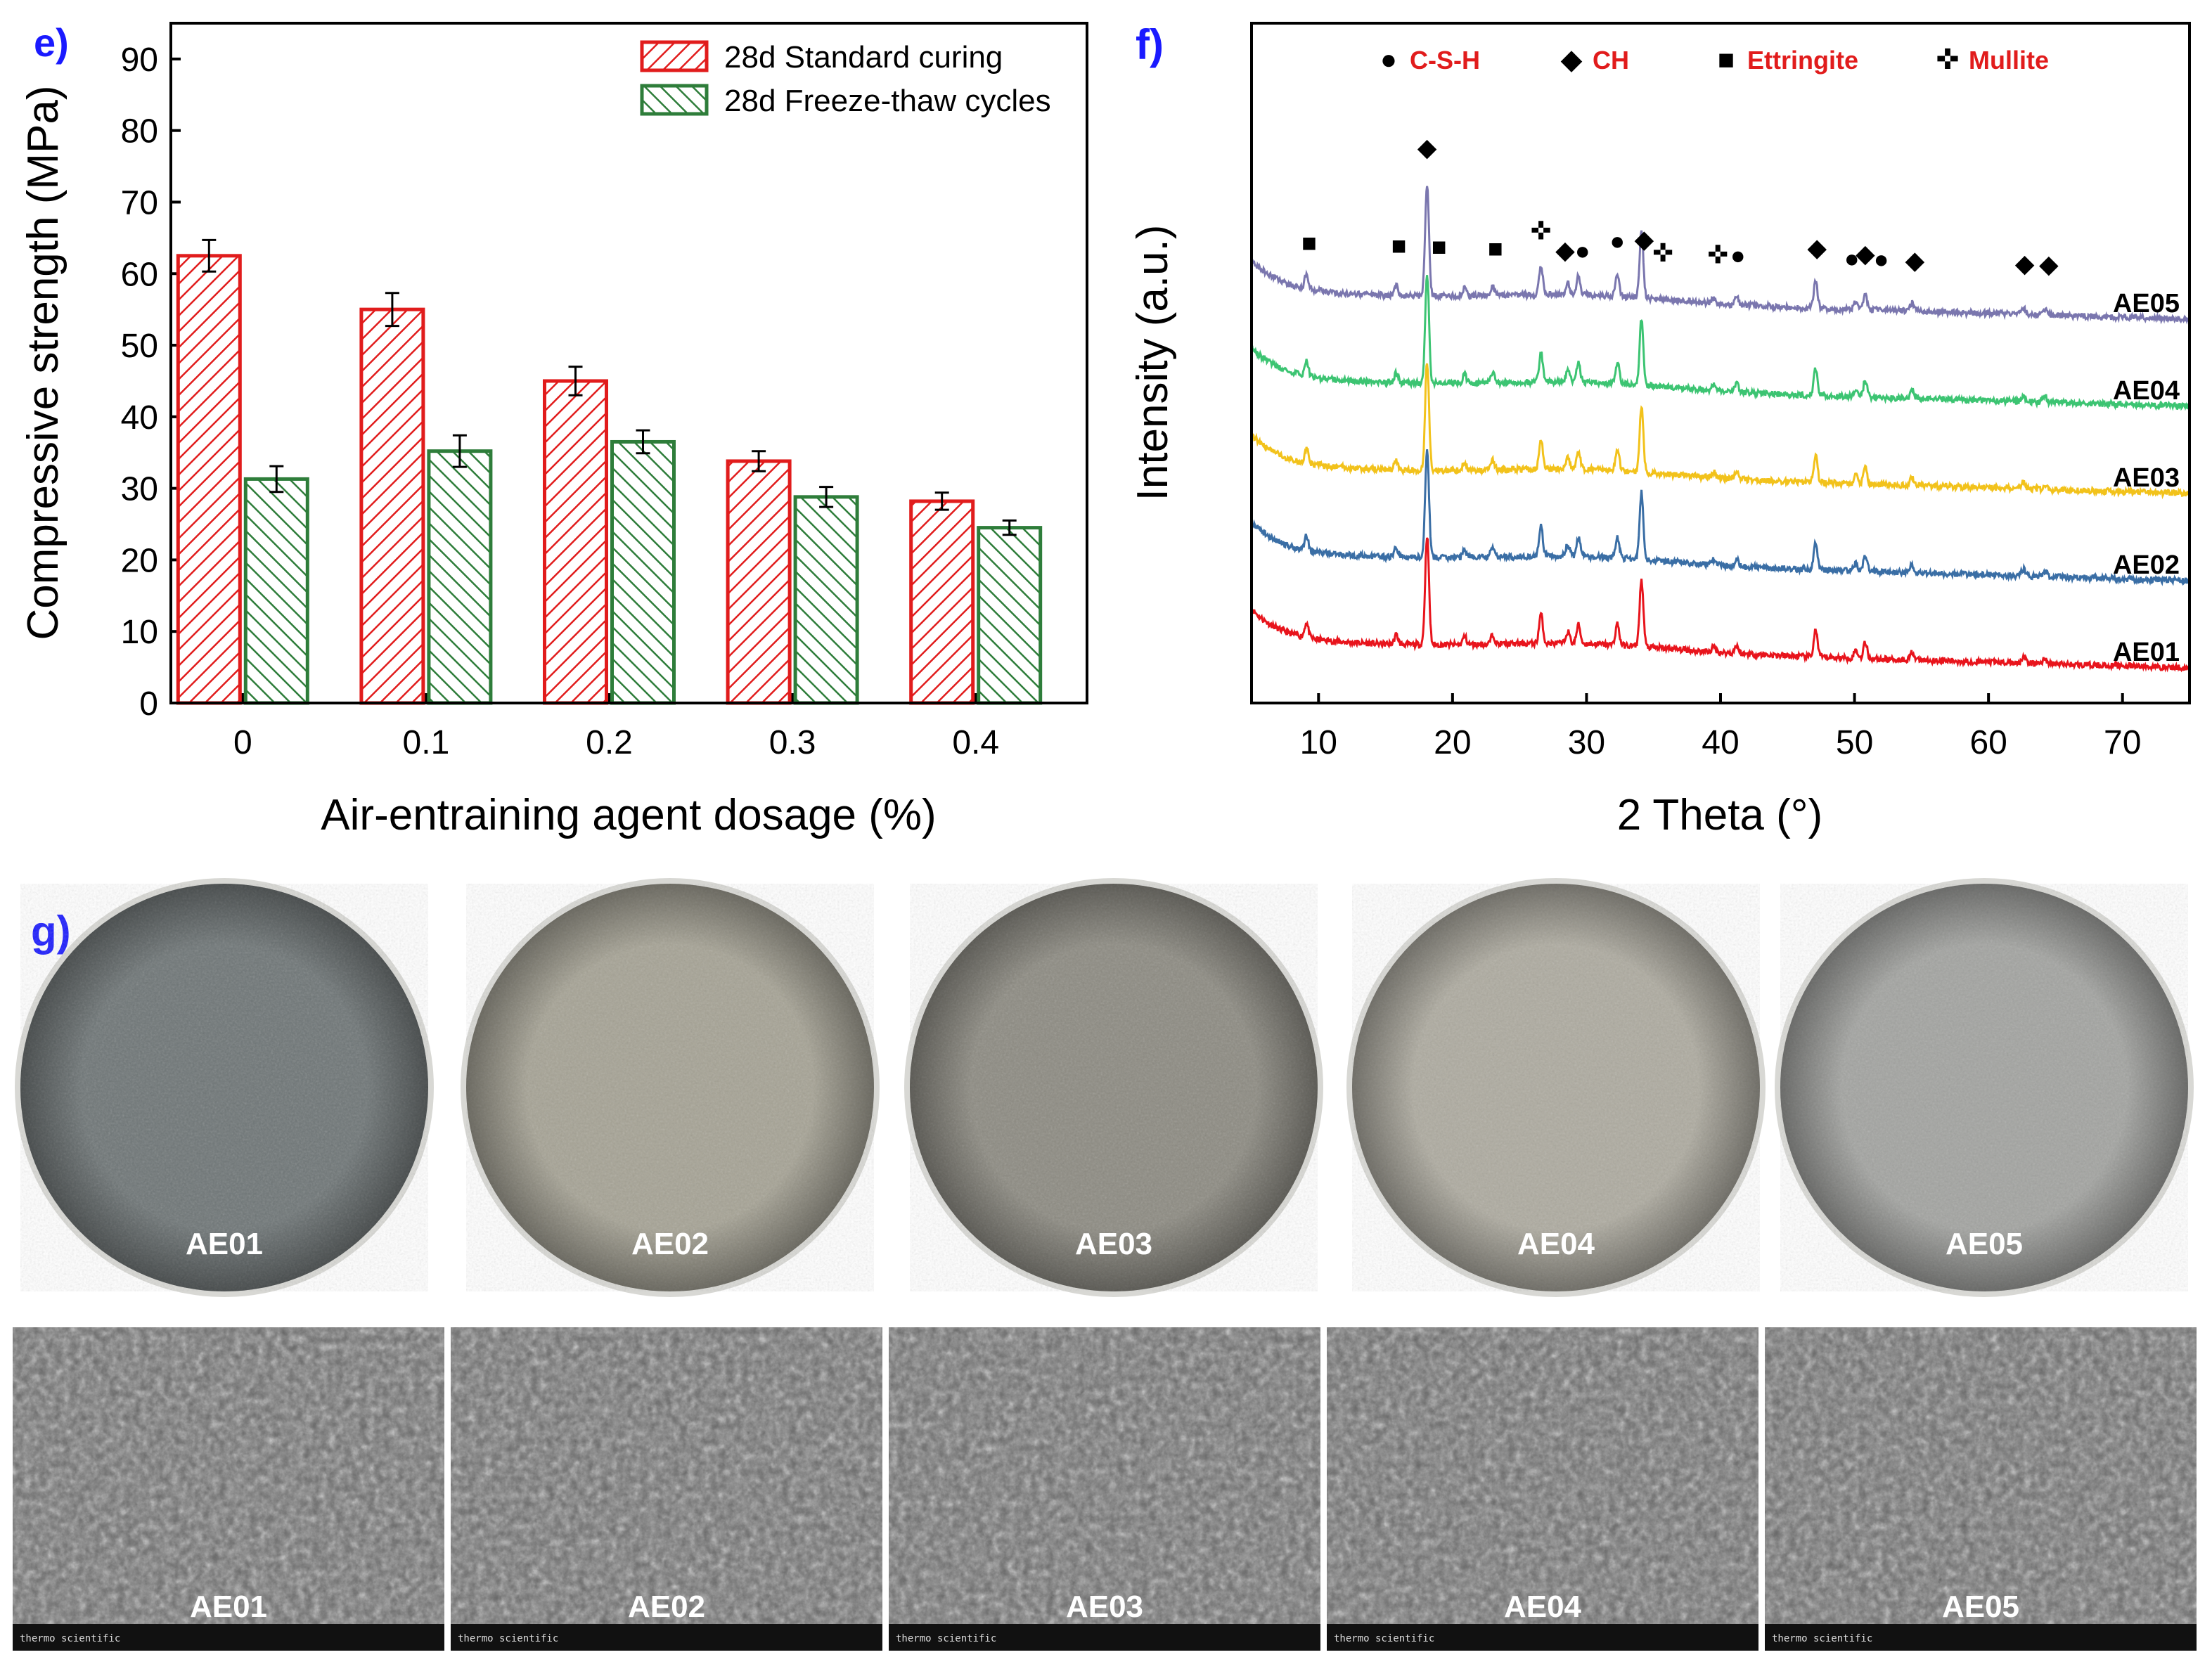 The image size is (2212, 1657). I want to click on specimen-photo-ae03: AE03, so click(1113, 1087).